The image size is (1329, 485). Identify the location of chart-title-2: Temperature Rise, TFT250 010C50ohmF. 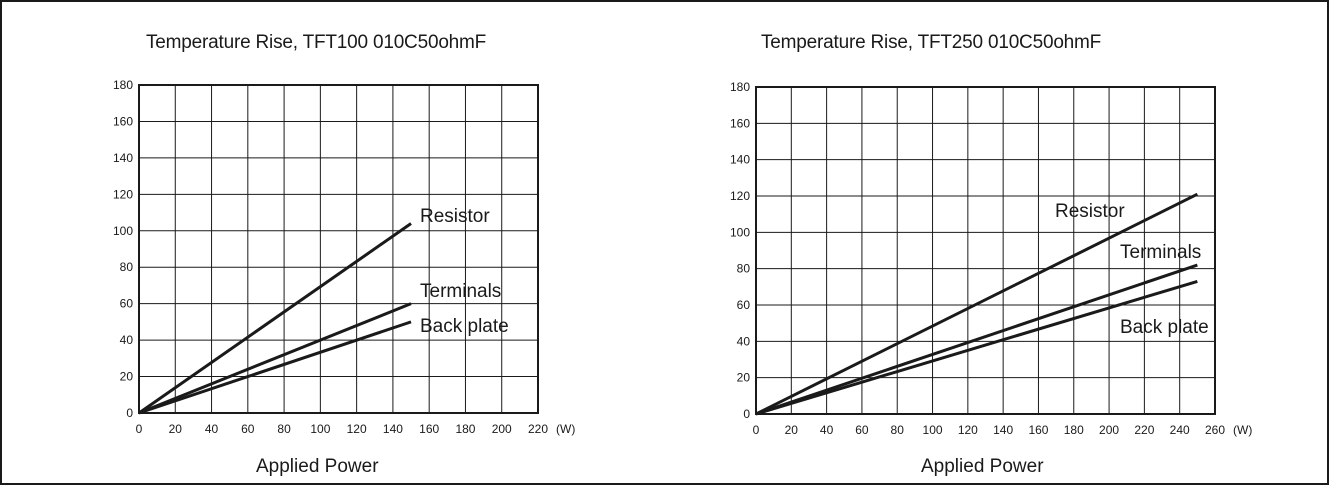
(931, 42).